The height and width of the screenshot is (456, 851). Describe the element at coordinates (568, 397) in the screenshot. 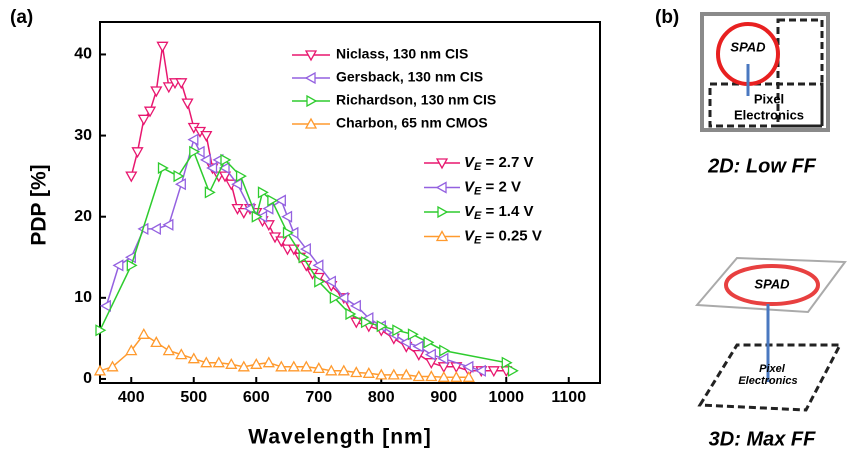

I see `x-tick-label: 1100` at that location.